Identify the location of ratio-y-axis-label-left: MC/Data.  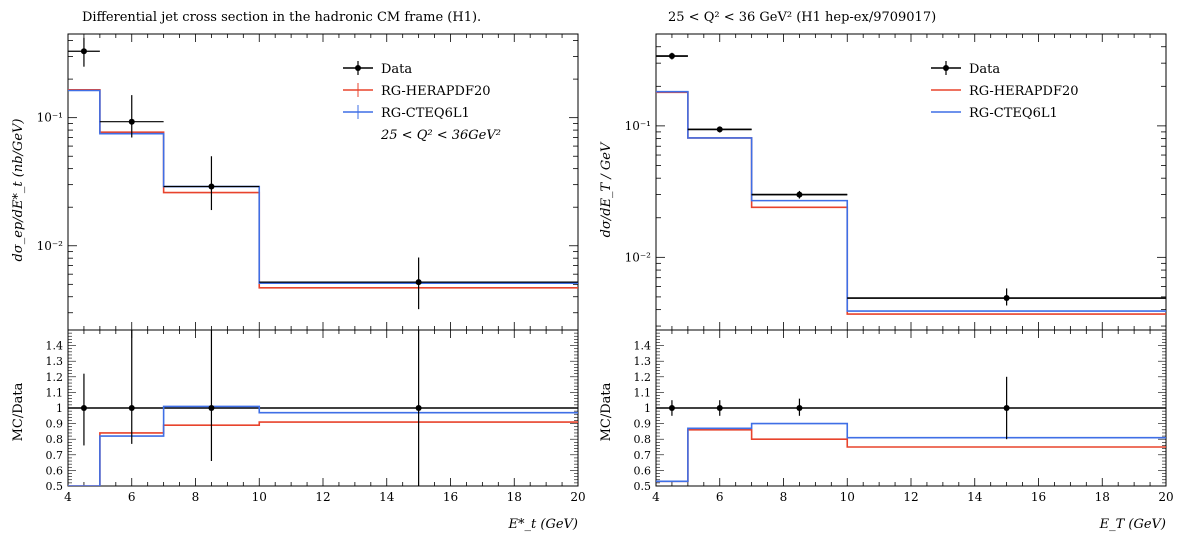
(18, 411).